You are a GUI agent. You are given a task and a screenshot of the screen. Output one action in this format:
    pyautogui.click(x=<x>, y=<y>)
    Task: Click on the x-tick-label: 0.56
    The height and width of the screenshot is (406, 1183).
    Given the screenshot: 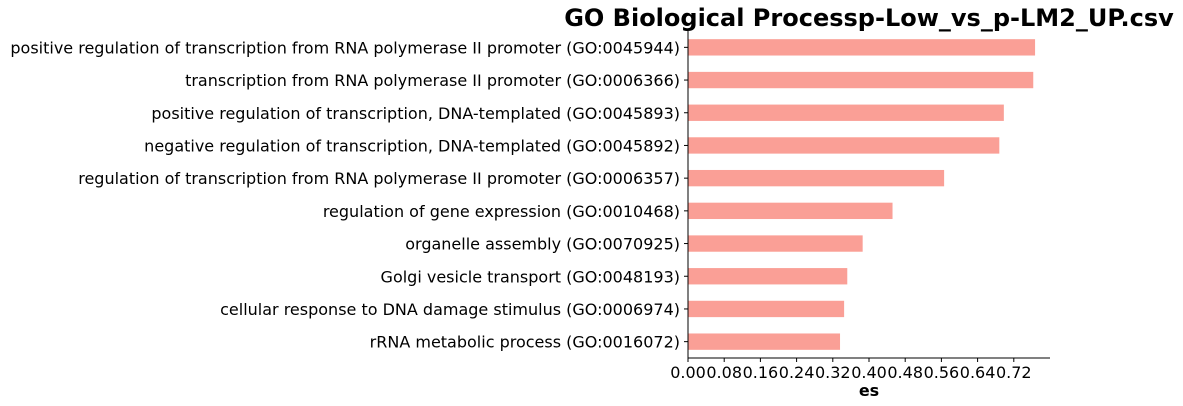 What is the action you would take?
    pyautogui.click(x=942, y=372)
    